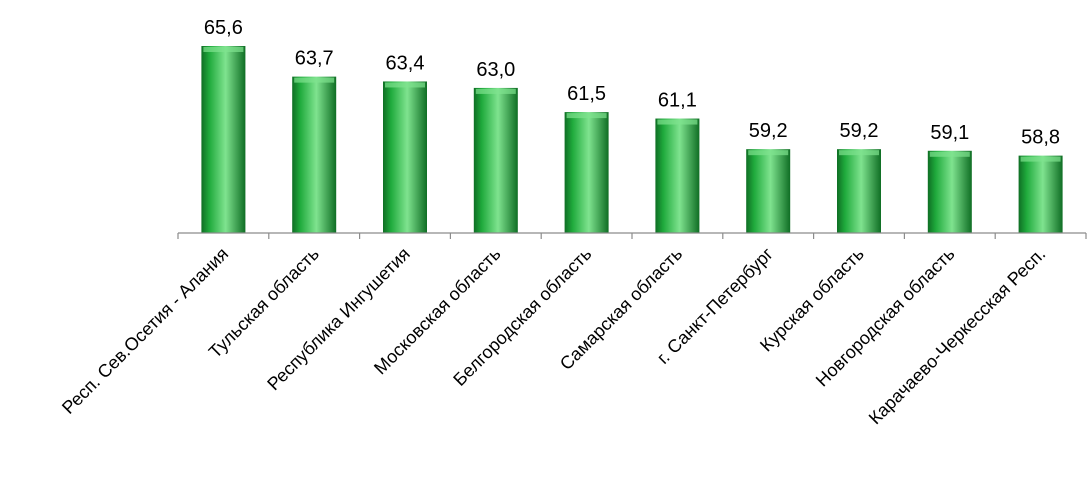 The image size is (1089, 484). What do you see at coordinates (495, 70) in the screenshot?
I see `data-label: 63,0` at bounding box center [495, 70].